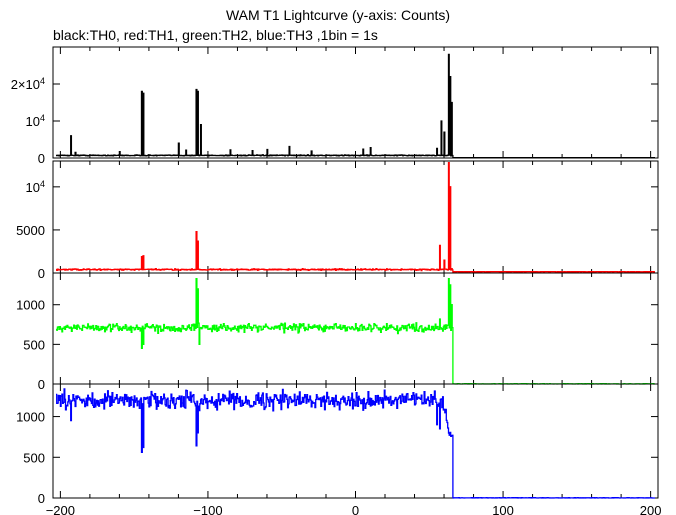  Describe the element at coordinates (503, 509) in the screenshot. I see `x-tick-label: 100` at that location.